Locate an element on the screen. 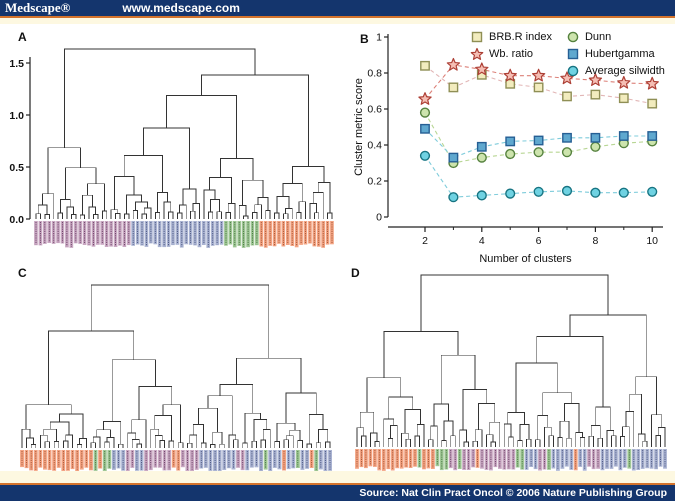 Image resolution: width=675 pixels, height=501 pixels. svg-text: 0.4 is located at coordinates (374, 146).